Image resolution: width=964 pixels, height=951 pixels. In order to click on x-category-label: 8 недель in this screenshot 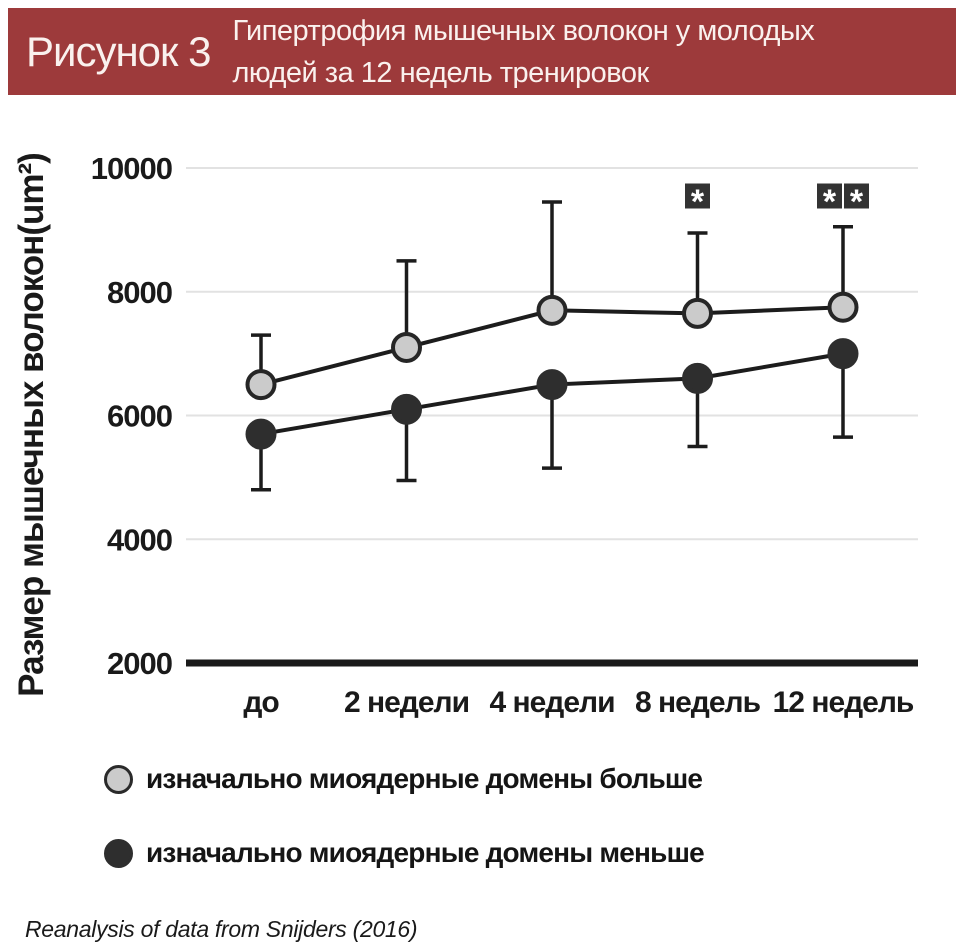, I will do `click(698, 702)`.